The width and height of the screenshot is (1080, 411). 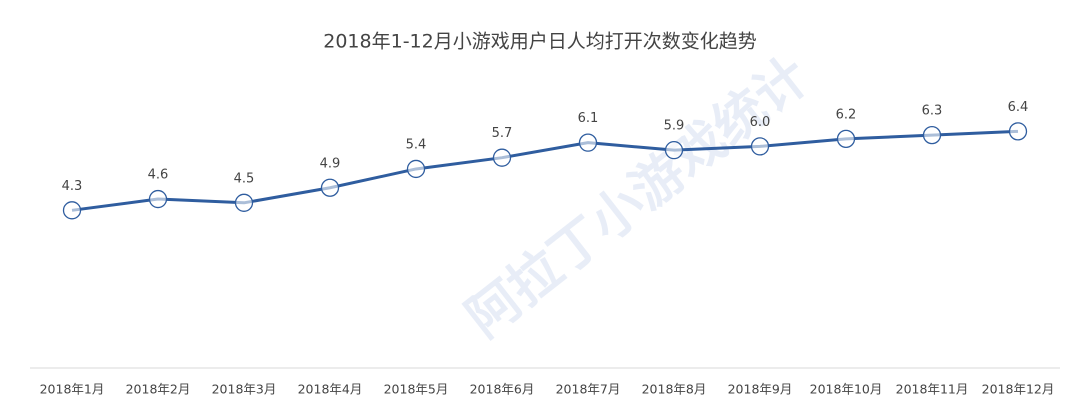 I want to click on data-label: 5.7, so click(x=502, y=133).